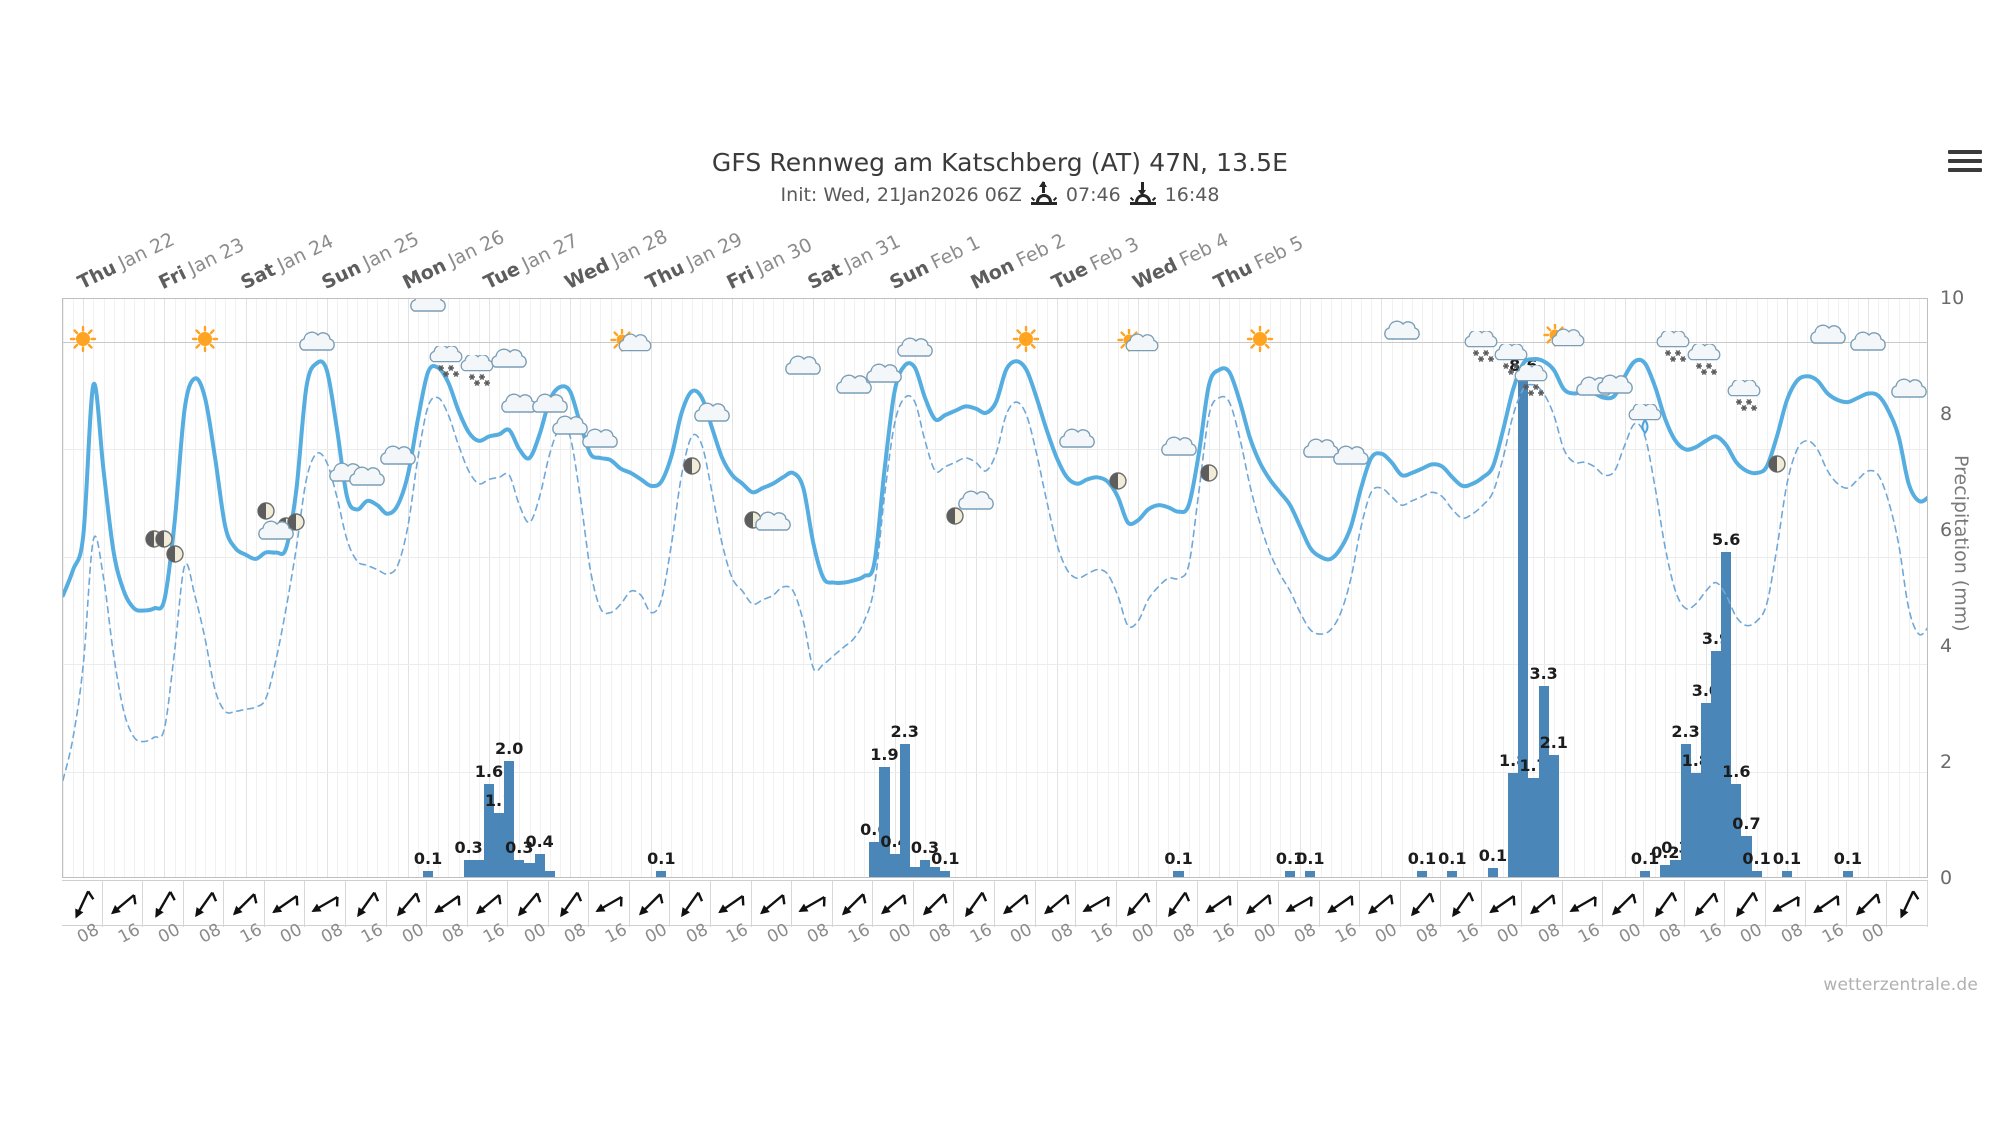 The image size is (2000, 1125). What do you see at coordinates (1310, 859) in the screenshot?
I see `precipitation-value-label: 0.1` at bounding box center [1310, 859].